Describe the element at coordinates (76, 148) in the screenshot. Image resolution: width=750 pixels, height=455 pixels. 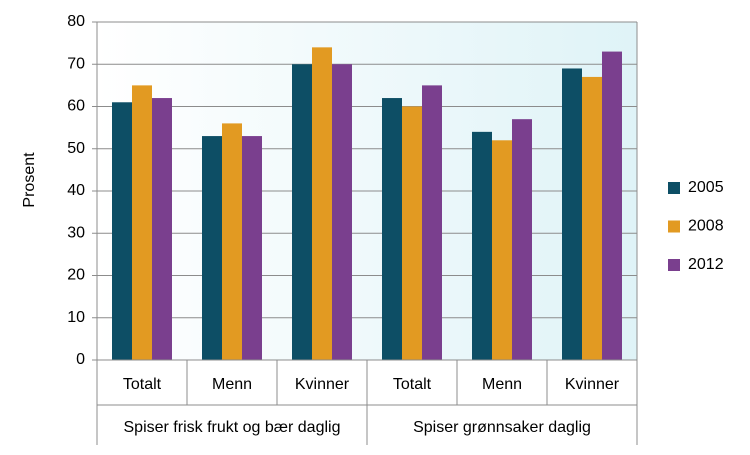
I see `y-tick-label: 50` at that location.